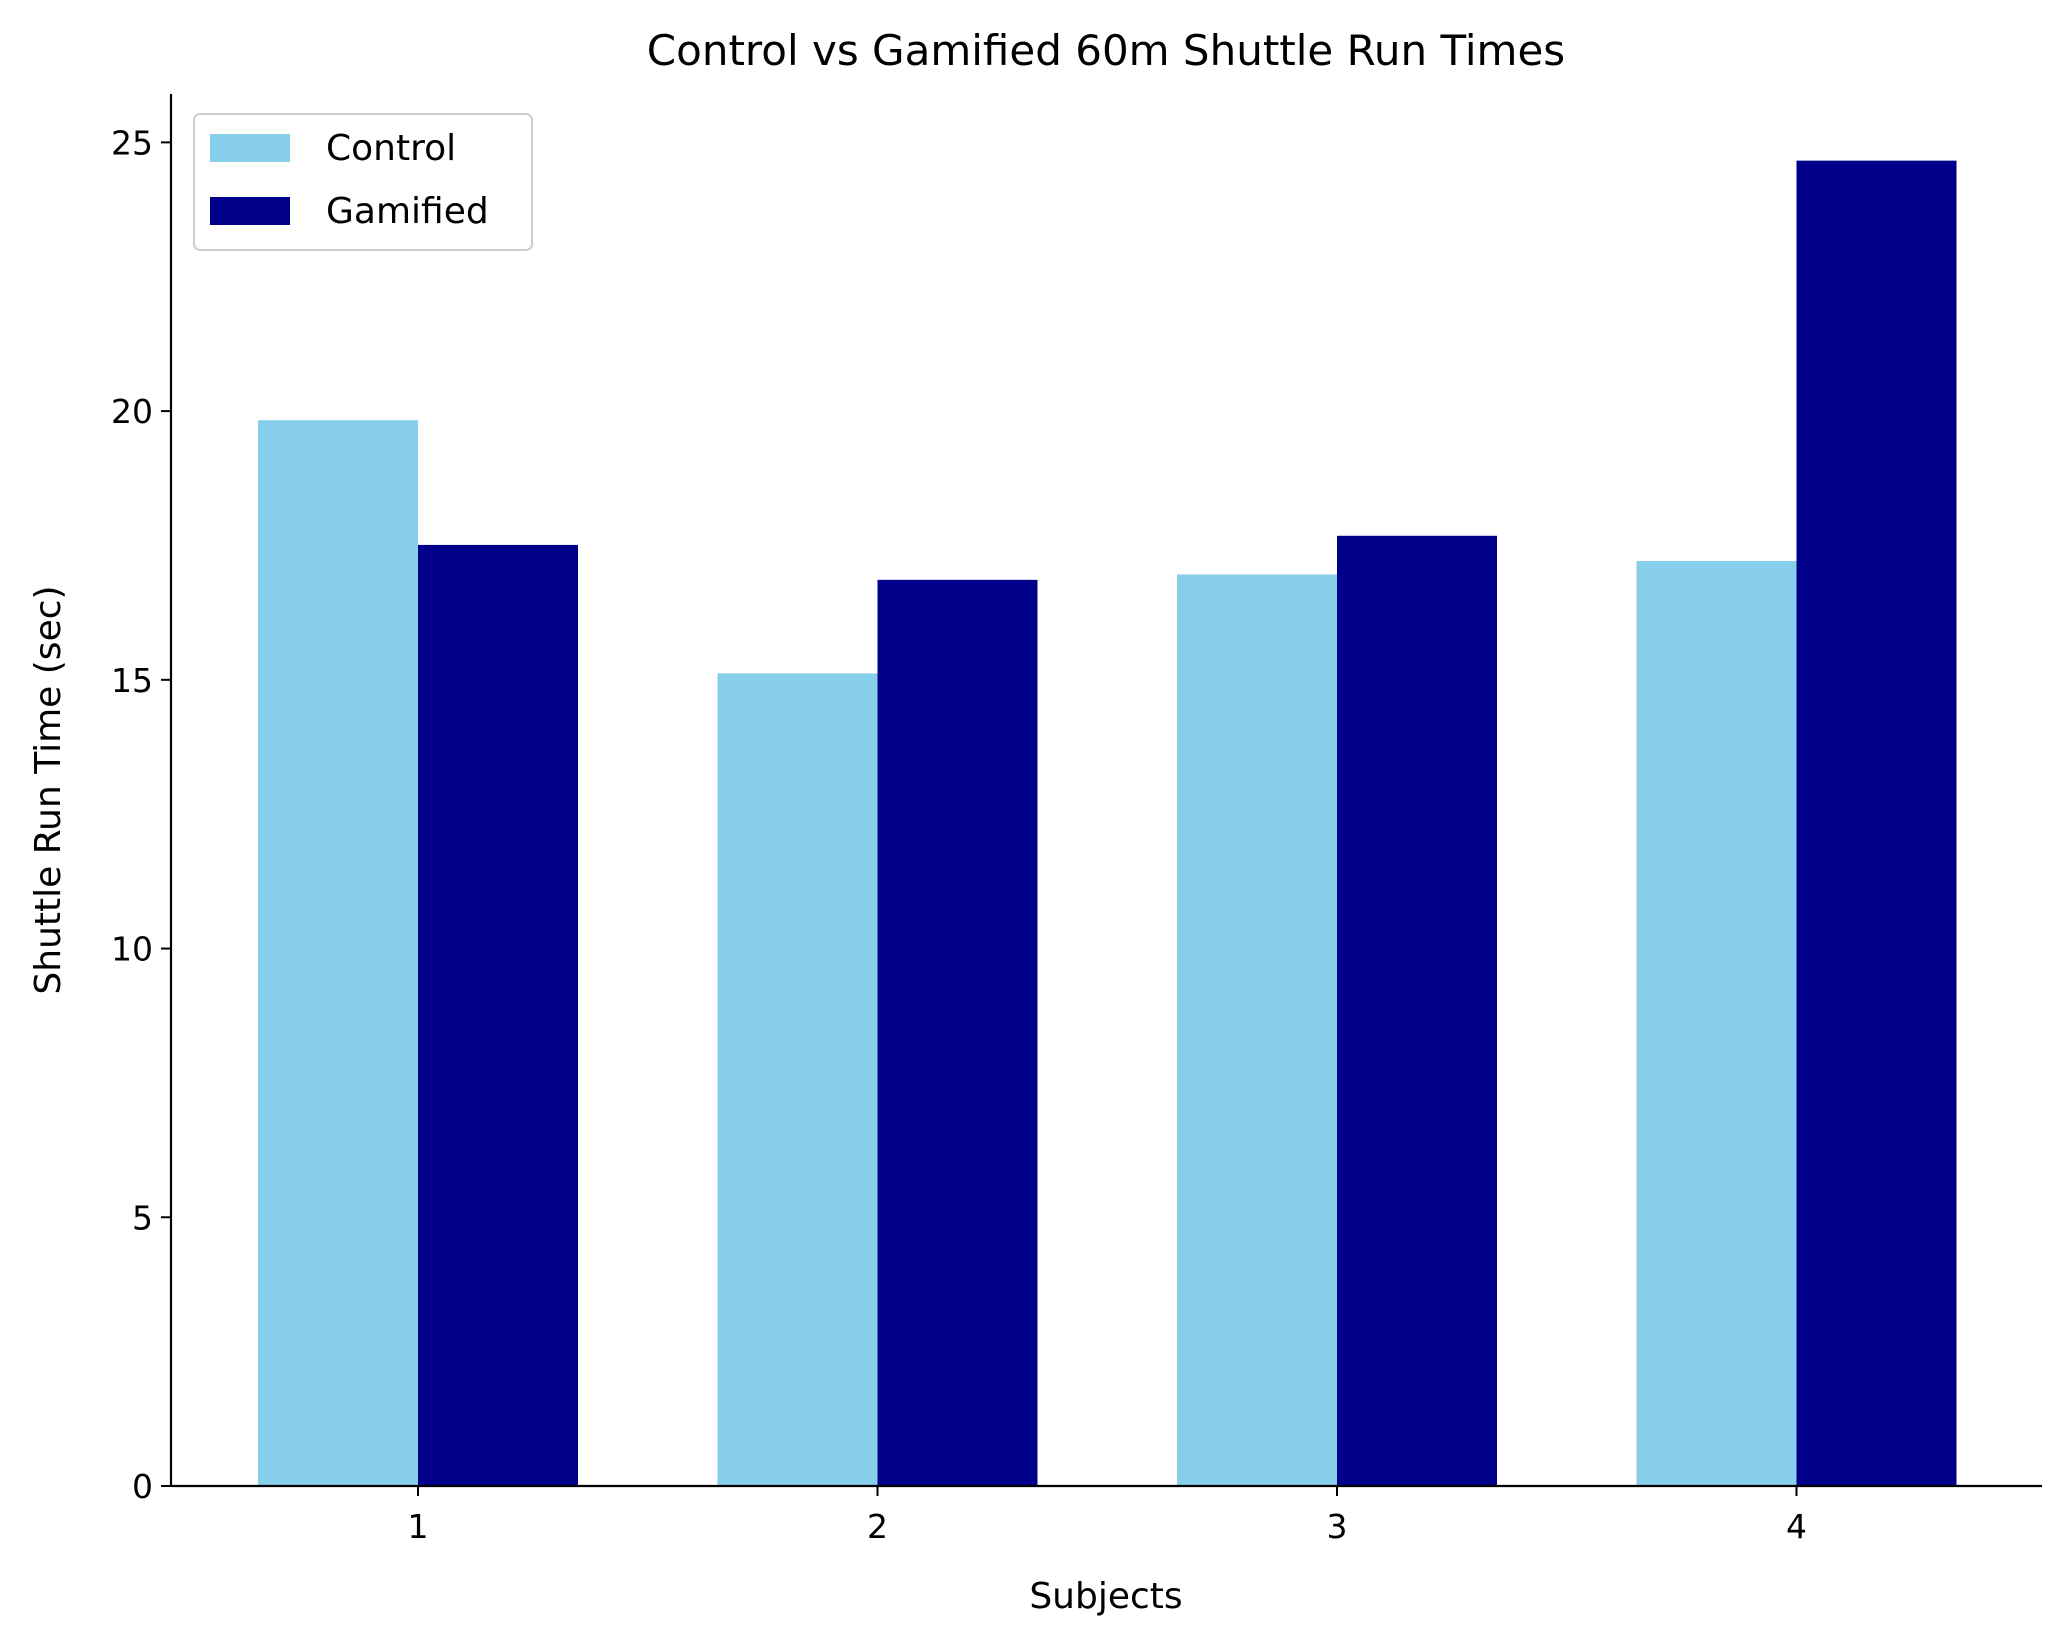 Image resolution: width=2060 pixels, height=1638 pixels. Describe the element at coordinates (132, 411) in the screenshot. I see `y-tick-label: 20` at that location.